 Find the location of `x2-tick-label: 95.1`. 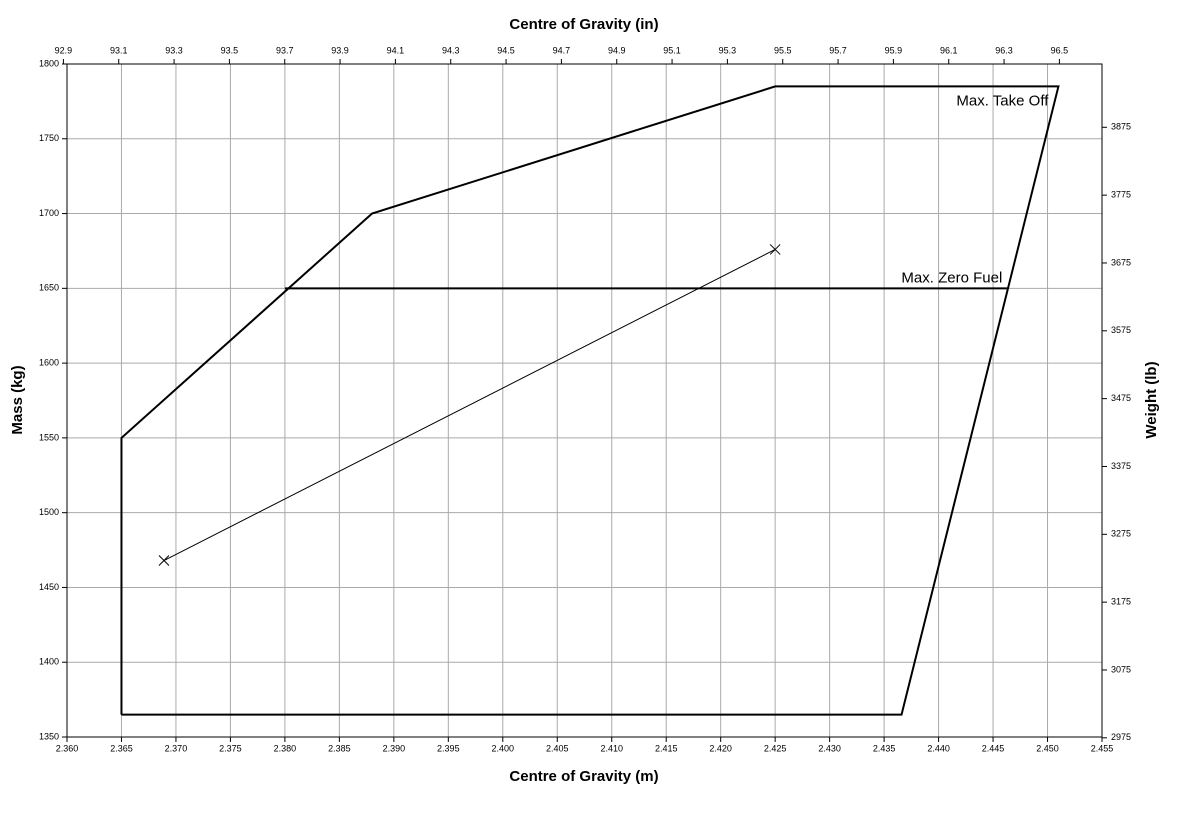

x2-tick-label: 95.1 is located at coordinates (672, 50).